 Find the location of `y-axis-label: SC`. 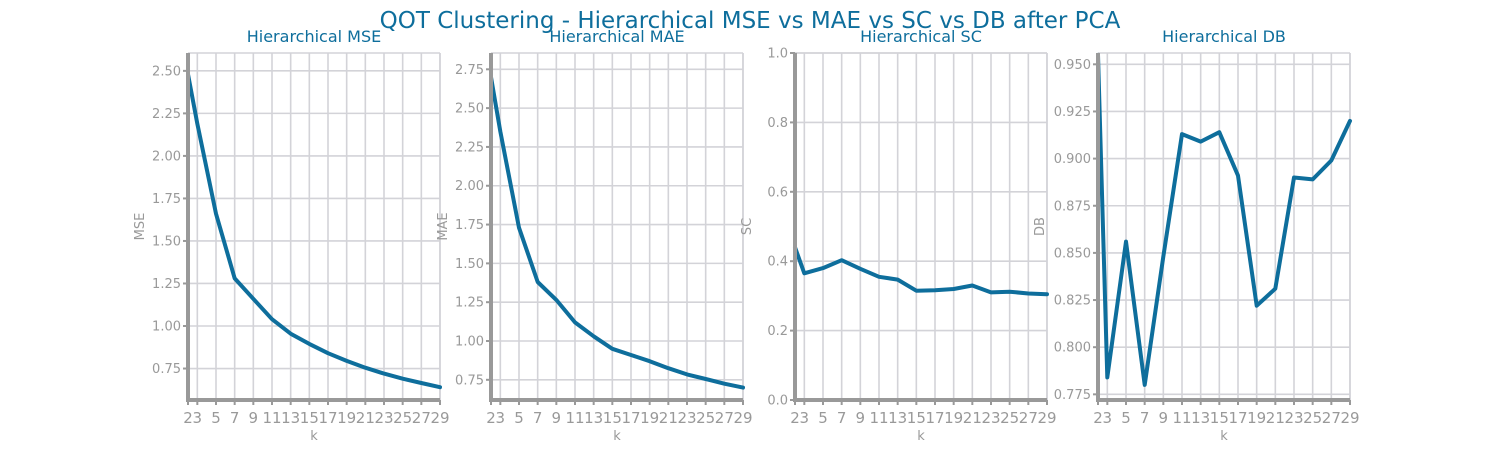

y-axis-label: SC is located at coordinates (747, 226).